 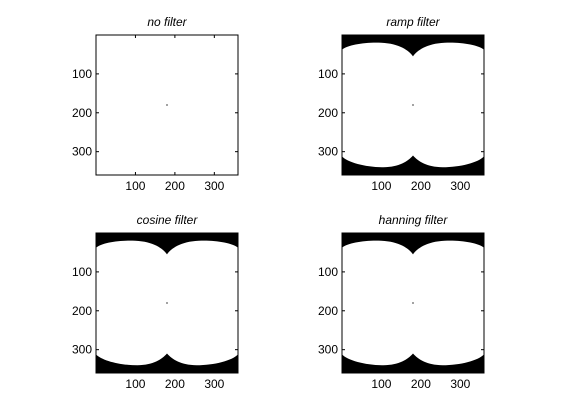 I want to click on subplot-hanning-filter: hanning filter 100 200 300 100 200 300, so click(x=401, y=302).